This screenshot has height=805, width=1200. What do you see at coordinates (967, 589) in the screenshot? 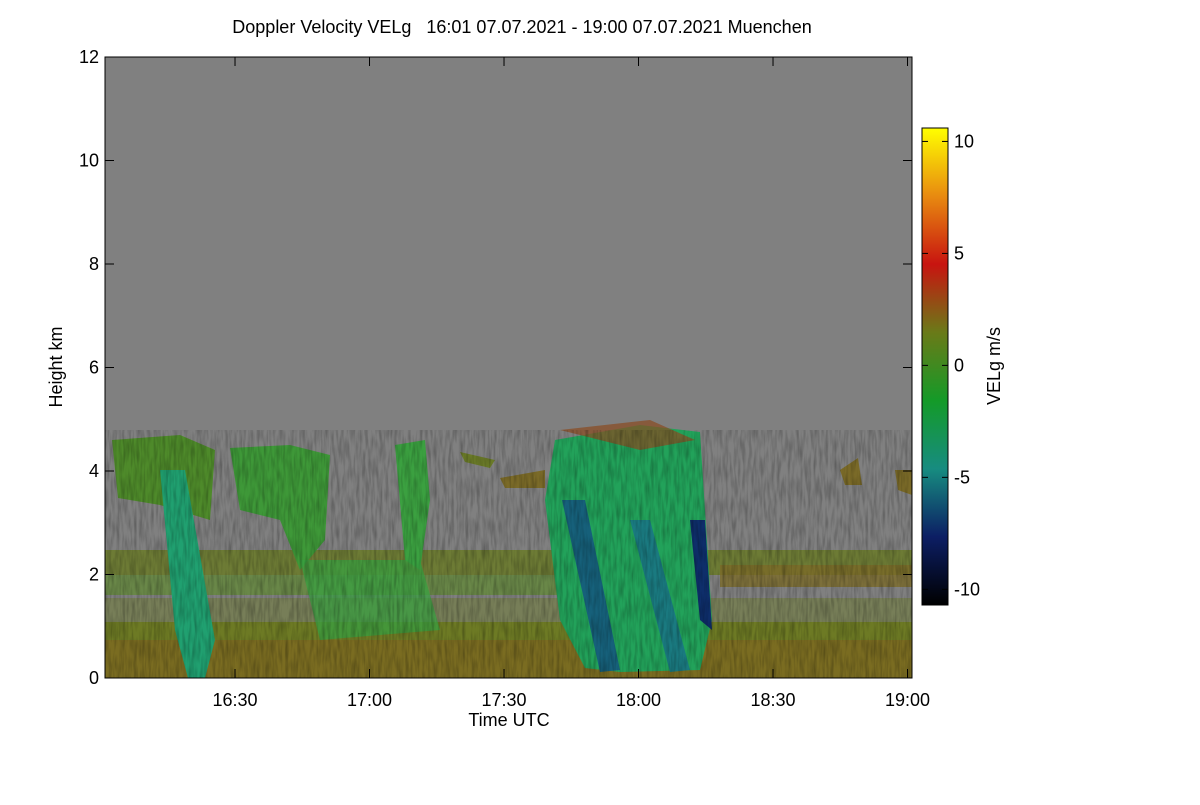
I see `colorbar-tick-label: -10` at bounding box center [967, 589].